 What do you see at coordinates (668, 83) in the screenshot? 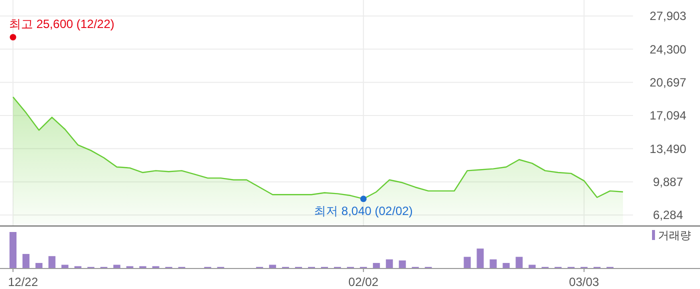
I see `y-tick-label: 20,697` at bounding box center [668, 83].